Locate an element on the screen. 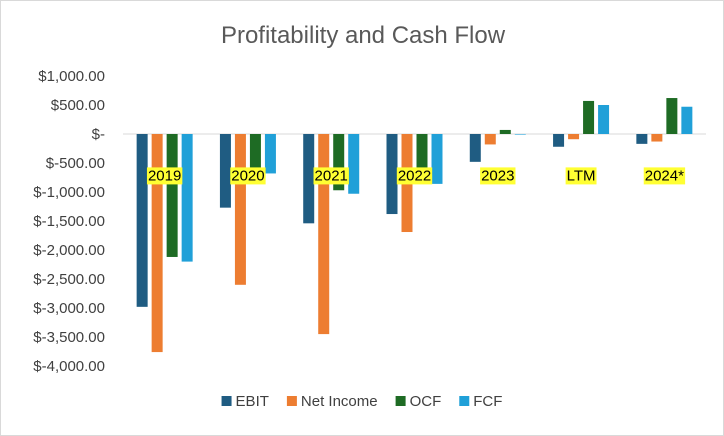 This screenshot has height=436, width=724. bar-ebit-2021 is located at coordinates (309, 179).